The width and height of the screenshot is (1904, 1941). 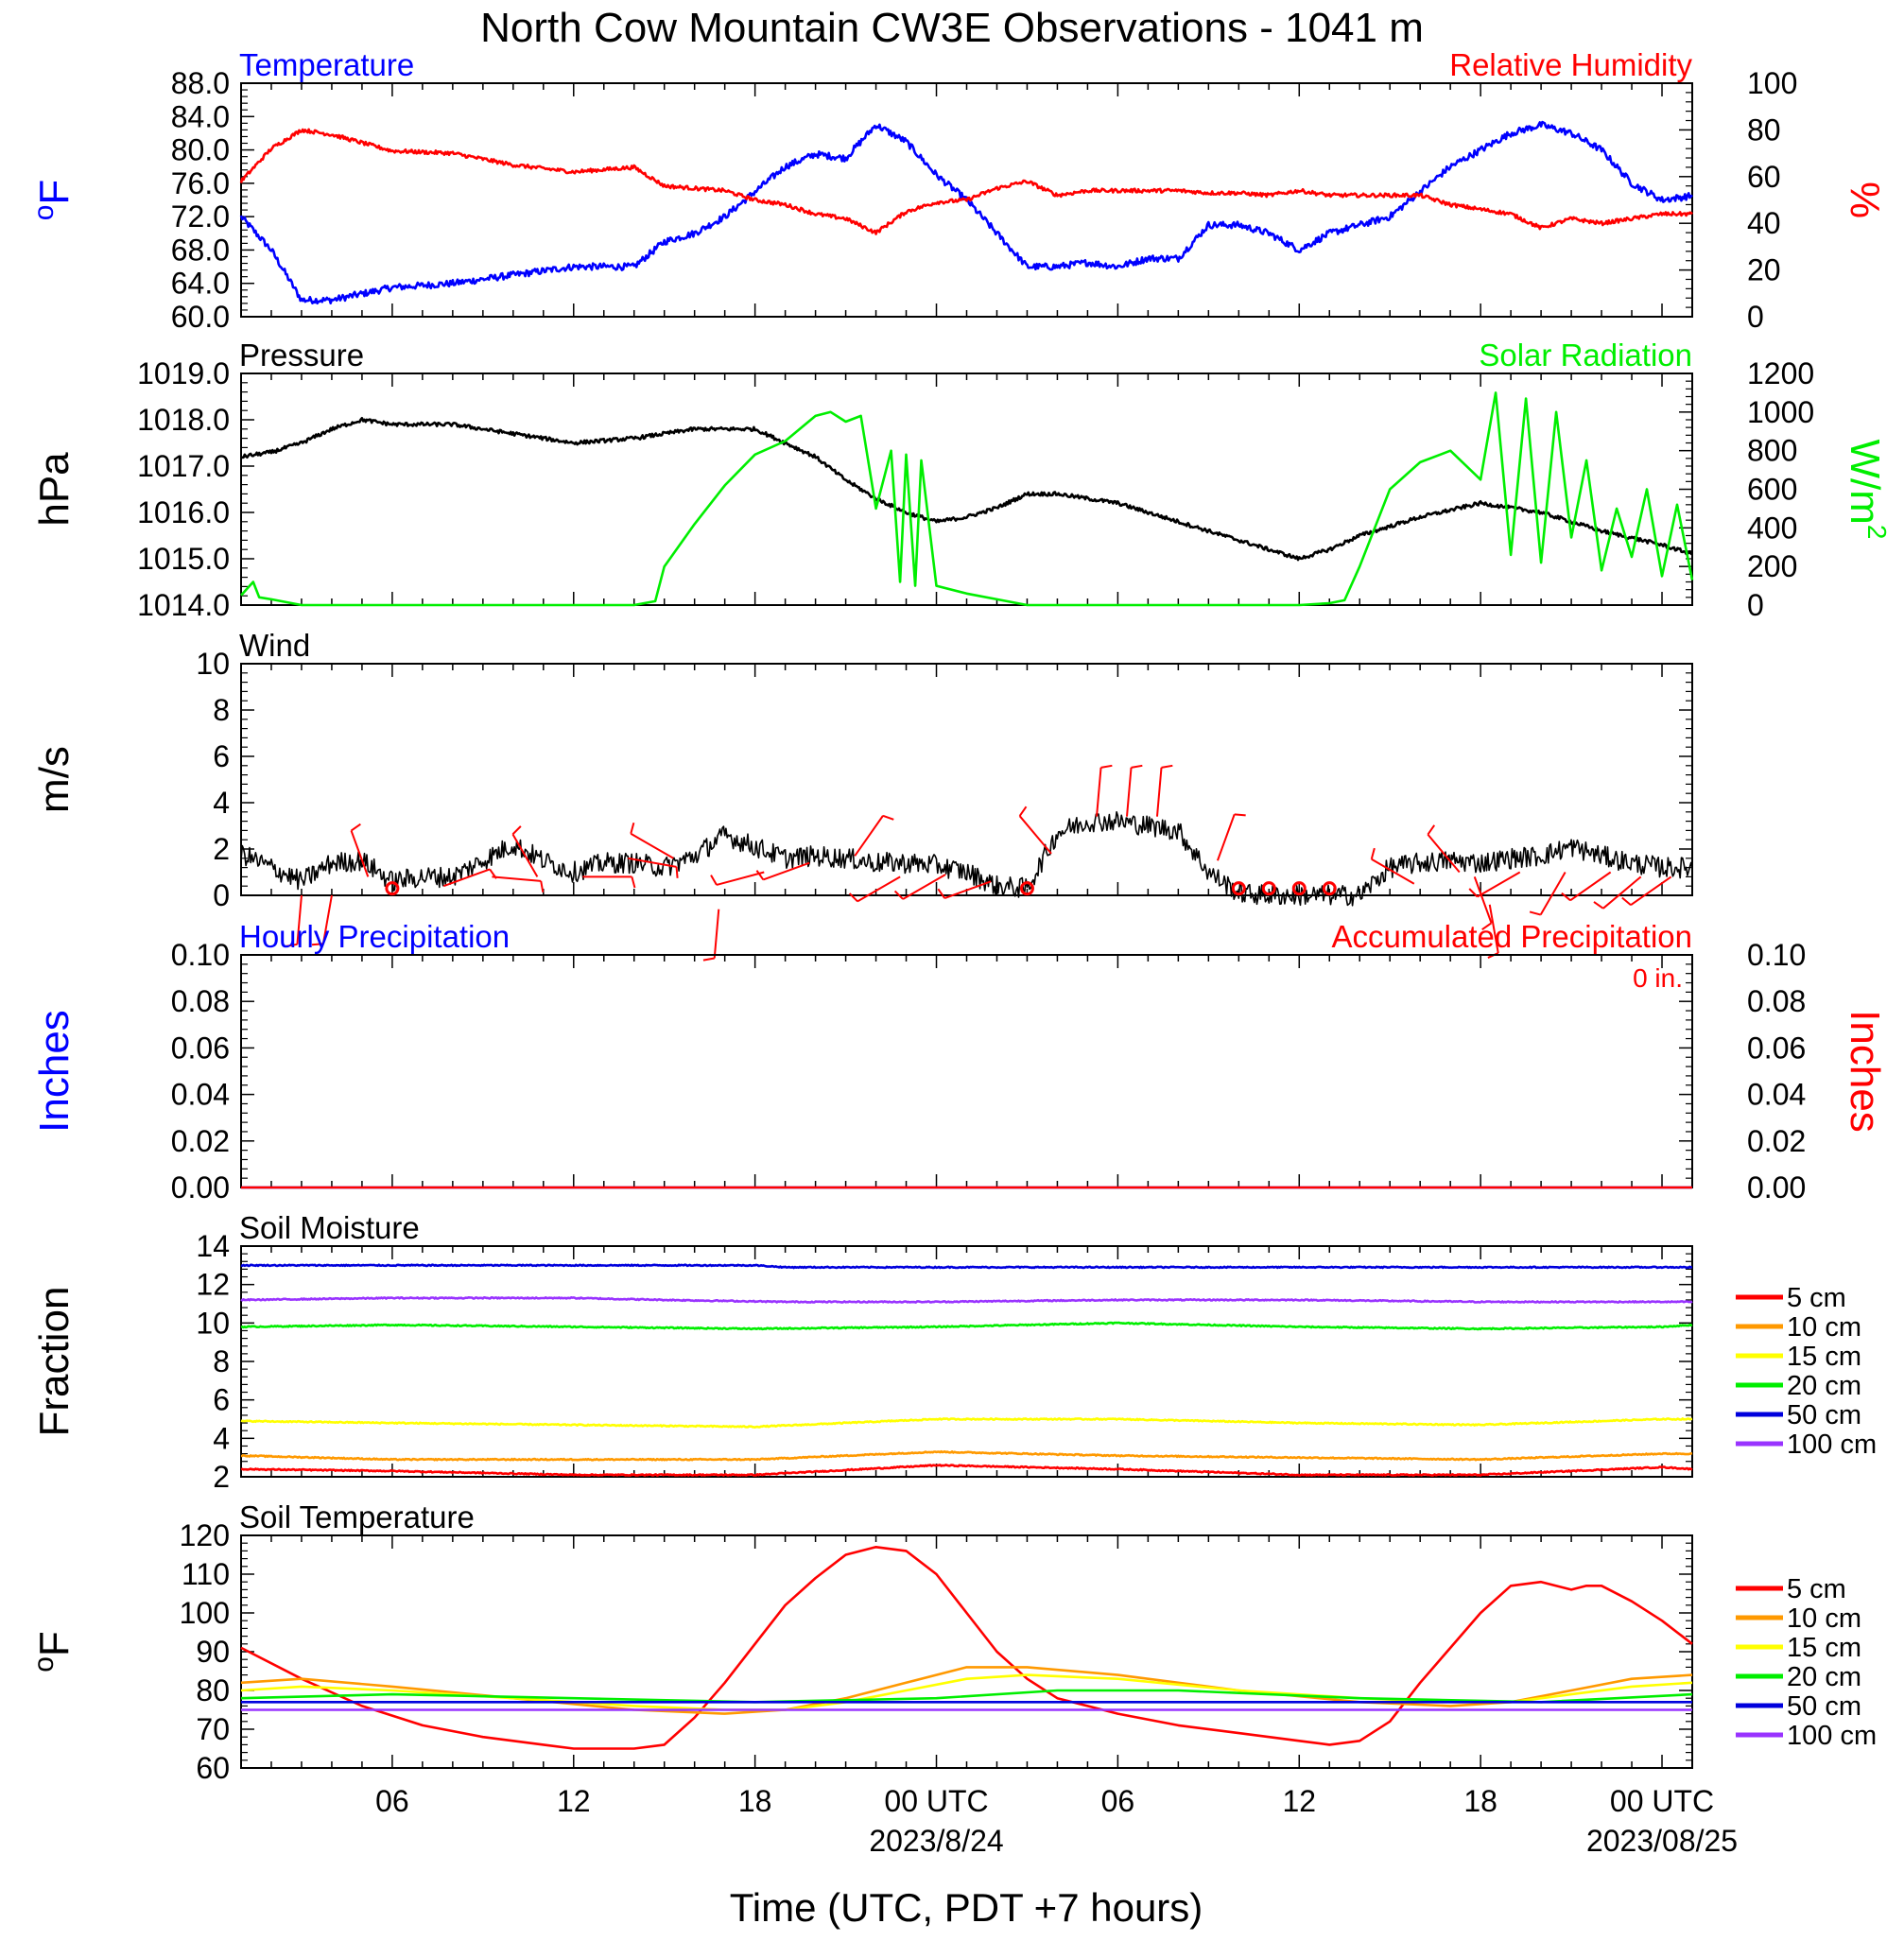 I want to click on pressure-series-solar-radiation, so click(x=967, y=499).